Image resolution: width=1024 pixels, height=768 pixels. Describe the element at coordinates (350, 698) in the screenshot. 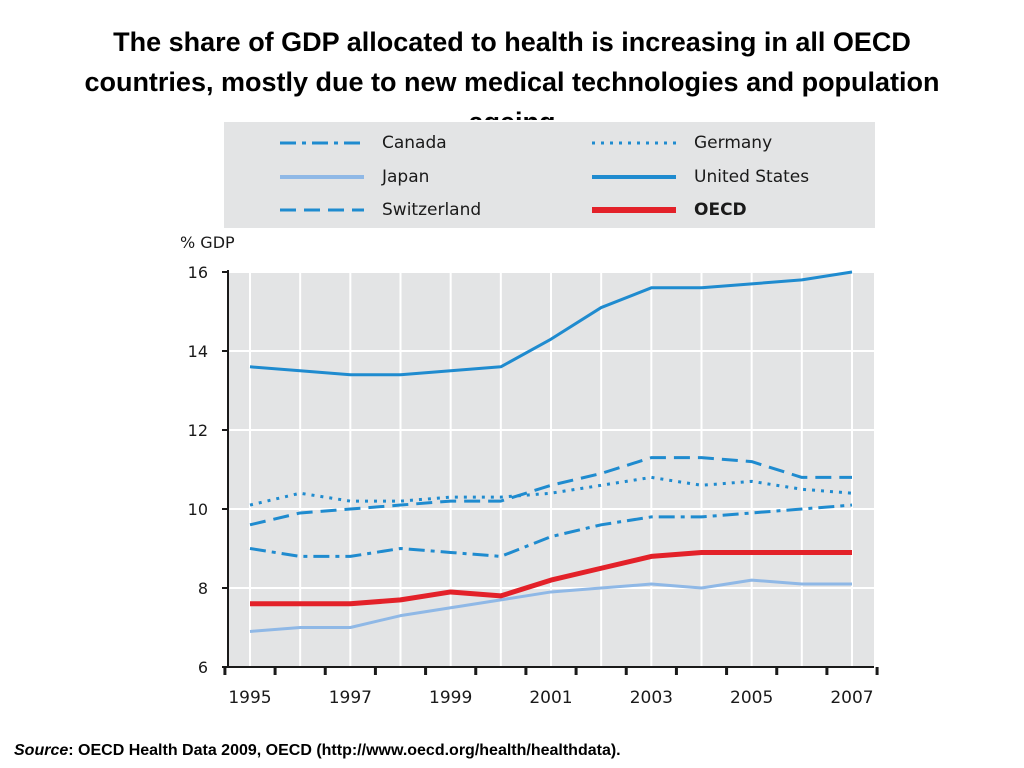

I see `x-tick-label-1997: 1997` at that location.